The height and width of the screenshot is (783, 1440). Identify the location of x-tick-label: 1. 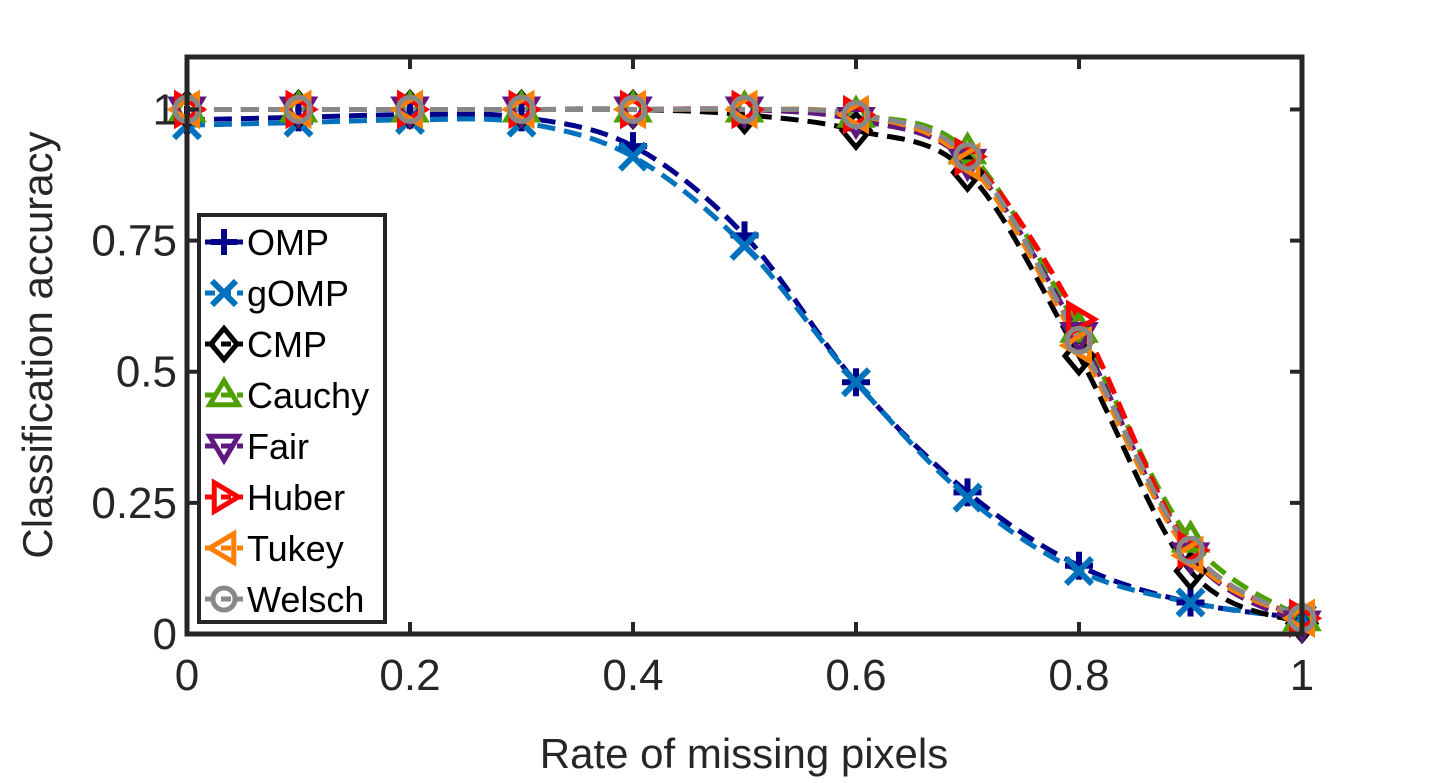
(1302, 675).